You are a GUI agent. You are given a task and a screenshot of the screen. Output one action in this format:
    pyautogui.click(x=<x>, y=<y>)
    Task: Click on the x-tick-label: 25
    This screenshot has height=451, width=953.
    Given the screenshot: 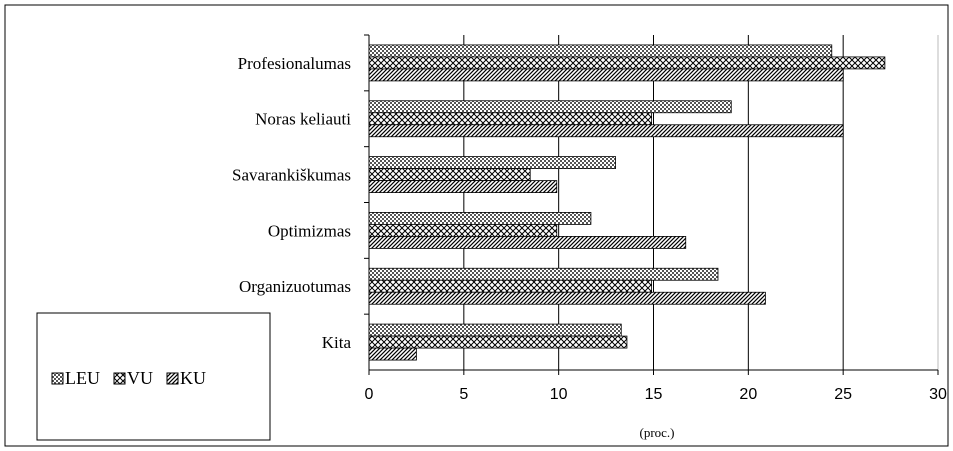 What is the action you would take?
    pyautogui.click(x=843, y=394)
    